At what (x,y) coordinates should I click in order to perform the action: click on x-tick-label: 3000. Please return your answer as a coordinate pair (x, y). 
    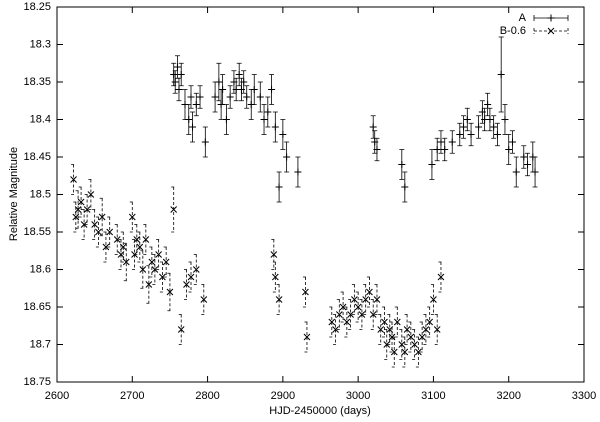
    Looking at the image, I should click on (358, 396).